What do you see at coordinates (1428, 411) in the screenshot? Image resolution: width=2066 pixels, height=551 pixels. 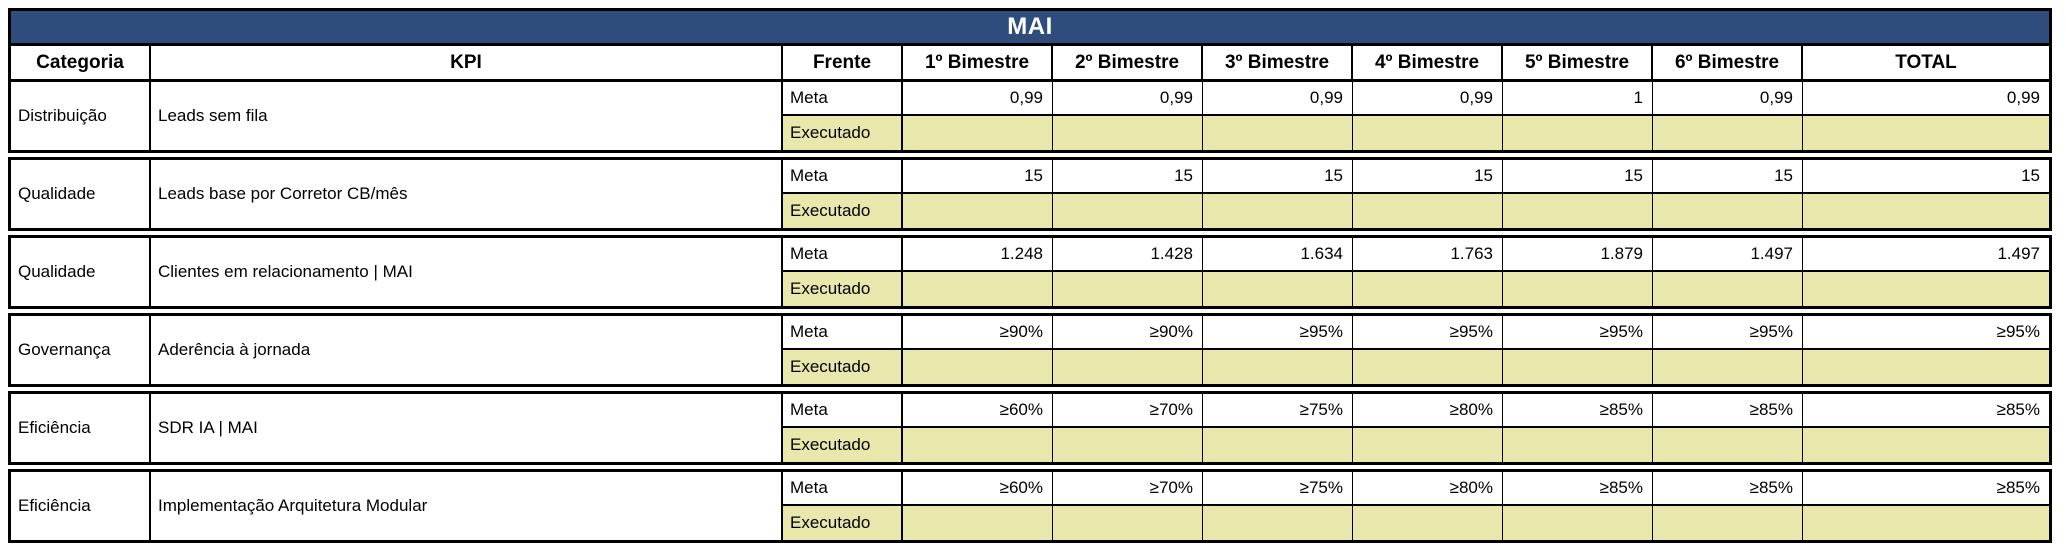 I see `meta-value-cell: ≥80%` at bounding box center [1428, 411].